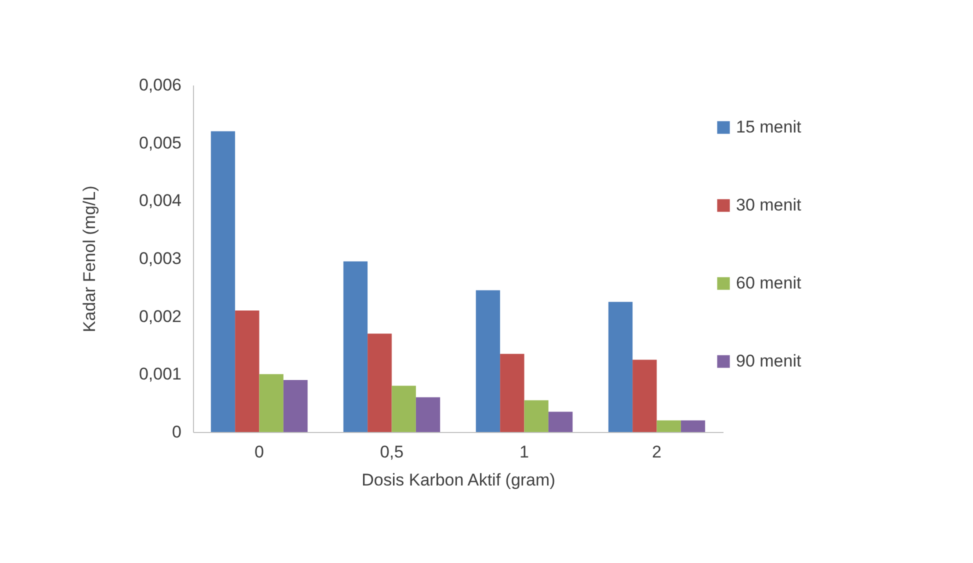 This screenshot has width=973, height=563. Describe the element at coordinates (160, 316) in the screenshot. I see `y-tick-label: 0,002` at that location.